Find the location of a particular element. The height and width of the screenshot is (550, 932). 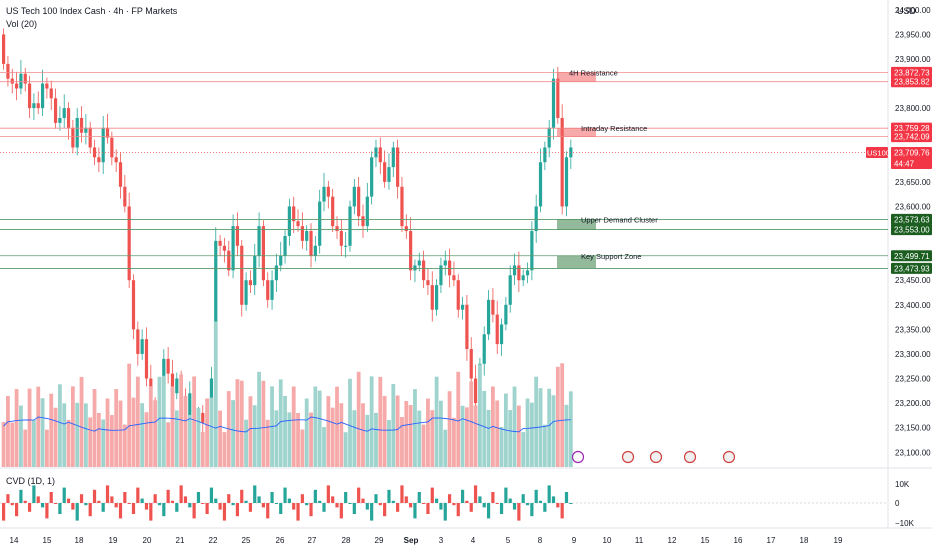

cvd-tick-label: −10K is located at coordinates (905, 523).